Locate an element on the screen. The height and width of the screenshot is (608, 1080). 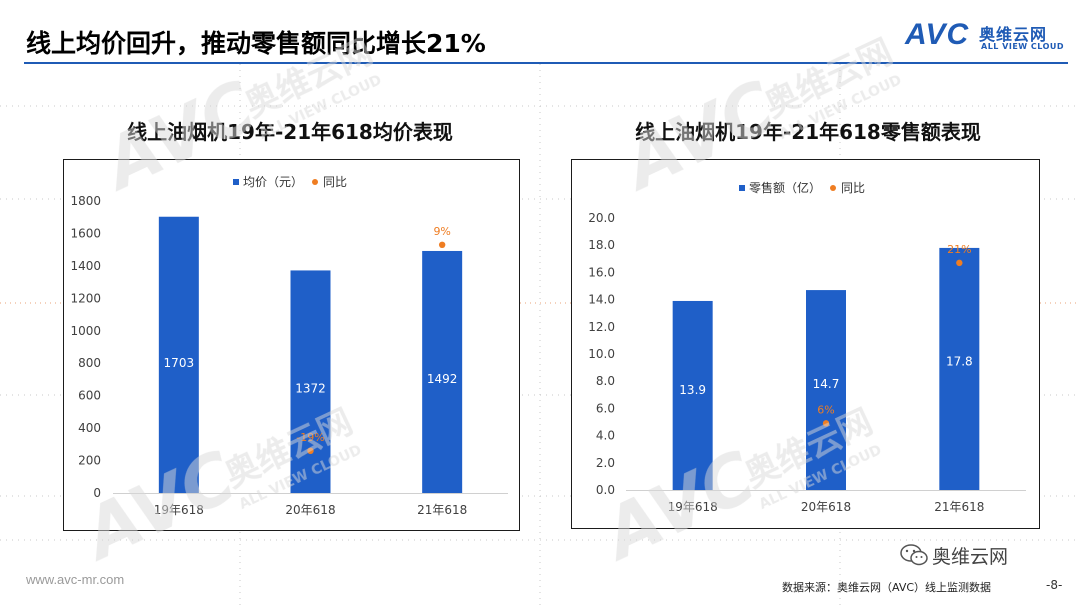
y-tick-label: 4.0 is located at coordinates (605, 436).